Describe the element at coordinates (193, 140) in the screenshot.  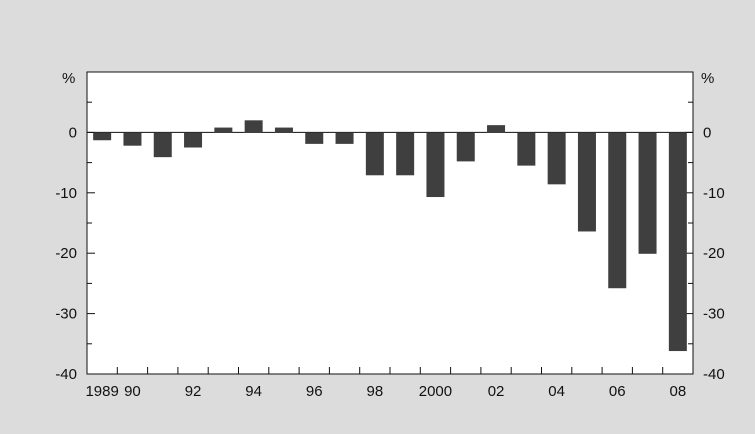
I see `bar-1992` at that location.